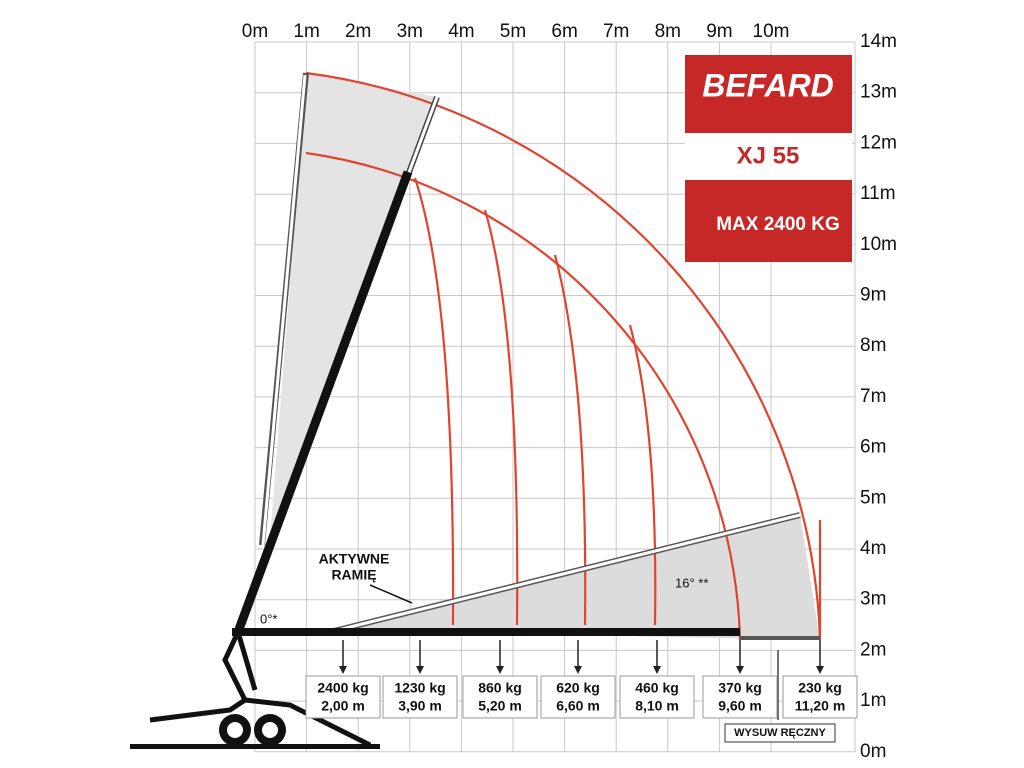 The width and height of the screenshot is (1024, 768). I want to click on y-axis-label: 3m, so click(873, 599).